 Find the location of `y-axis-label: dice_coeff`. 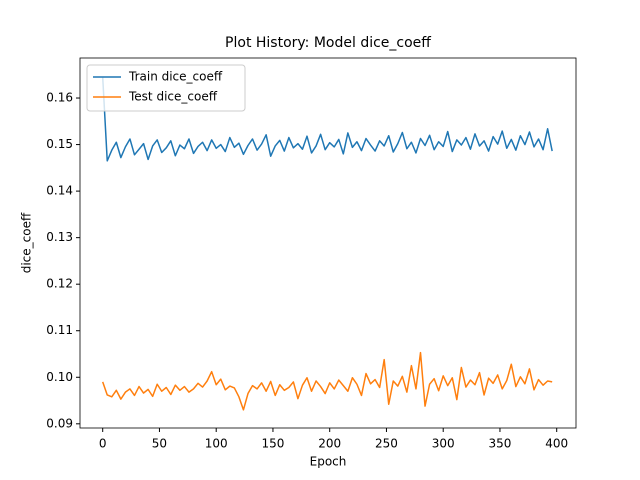

y-axis-label: dice_coeff is located at coordinates (27, 242).